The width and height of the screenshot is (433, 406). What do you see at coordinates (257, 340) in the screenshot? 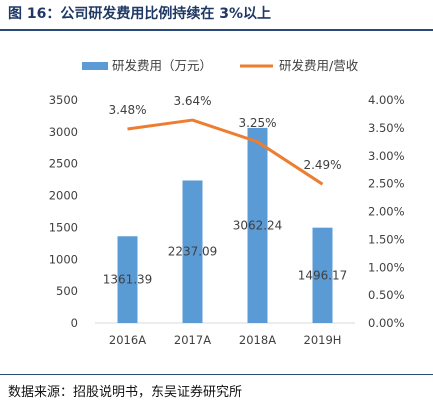
I see `x-tick-label: 2018A` at bounding box center [257, 340].